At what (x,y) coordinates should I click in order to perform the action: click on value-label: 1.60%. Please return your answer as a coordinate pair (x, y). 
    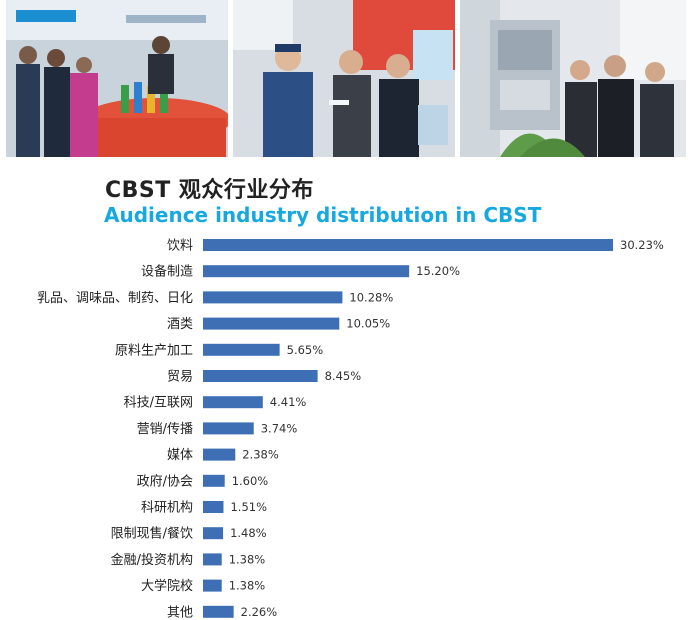
    Looking at the image, I should click on (250, 481).